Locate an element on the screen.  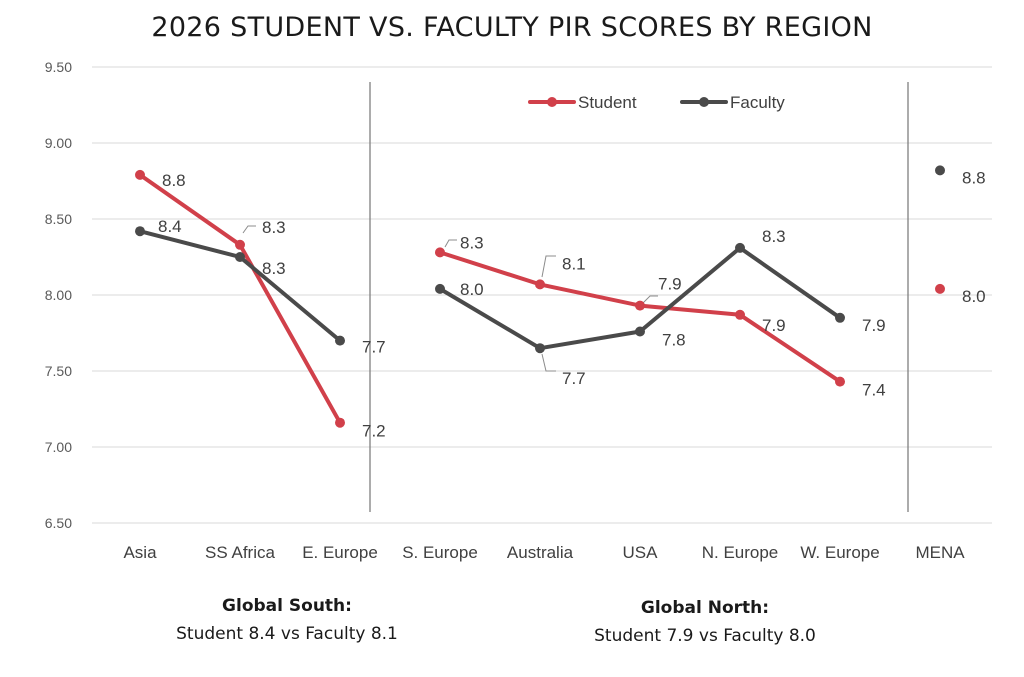
y-tick-label: 8.00 is located at coordinates (58, 295).